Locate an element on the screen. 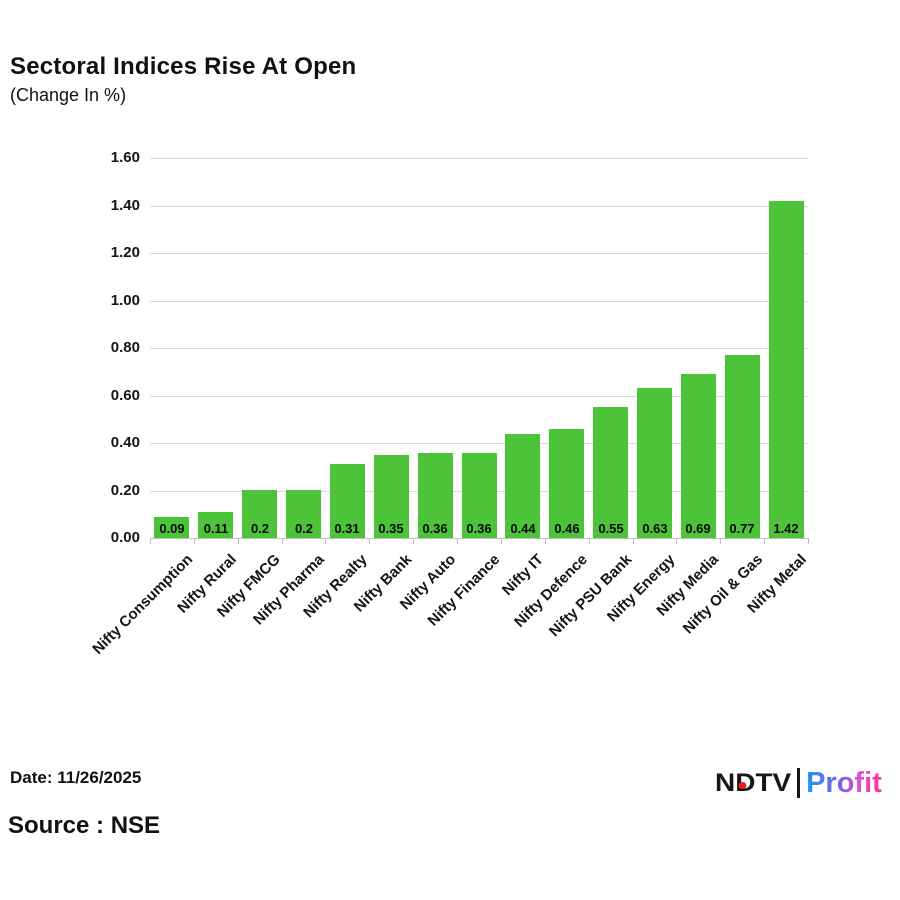 The width and height of the screenshot is (900, 900). ndtv-profit-logo: NDTV Profit is located at coordinates (798, 783).